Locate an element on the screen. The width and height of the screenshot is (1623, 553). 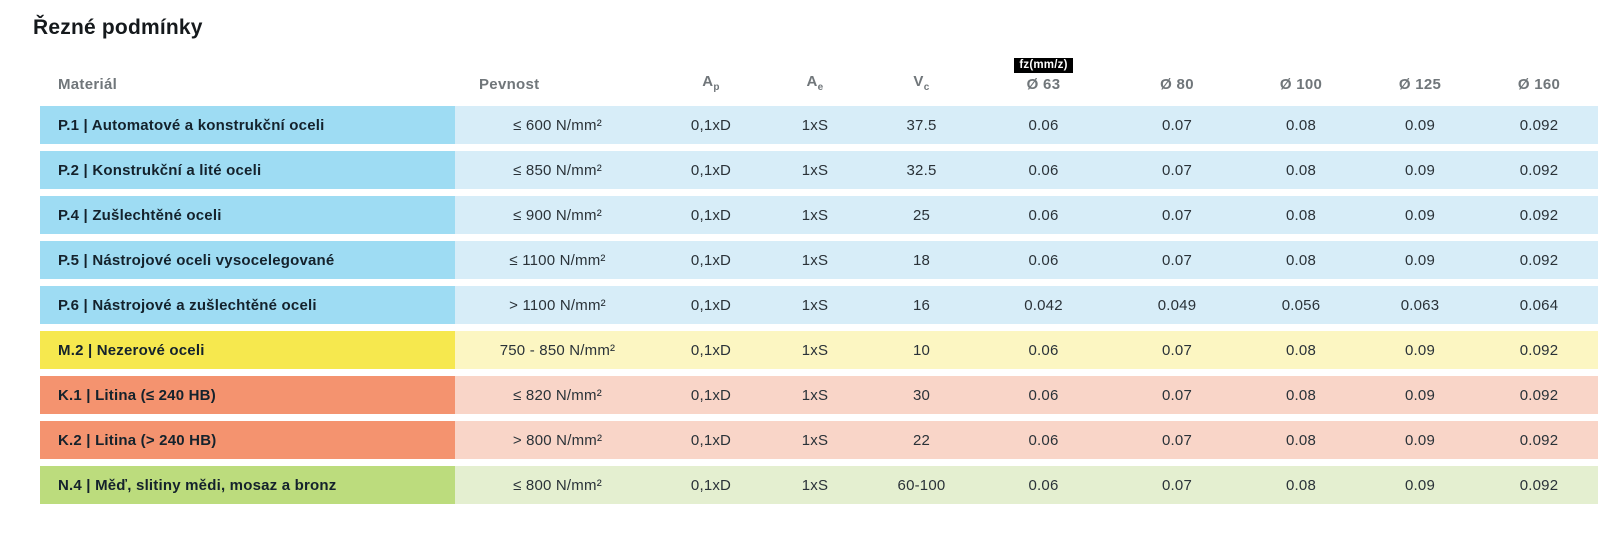
vc-cell: 18 is located at coordinates (921, 260).